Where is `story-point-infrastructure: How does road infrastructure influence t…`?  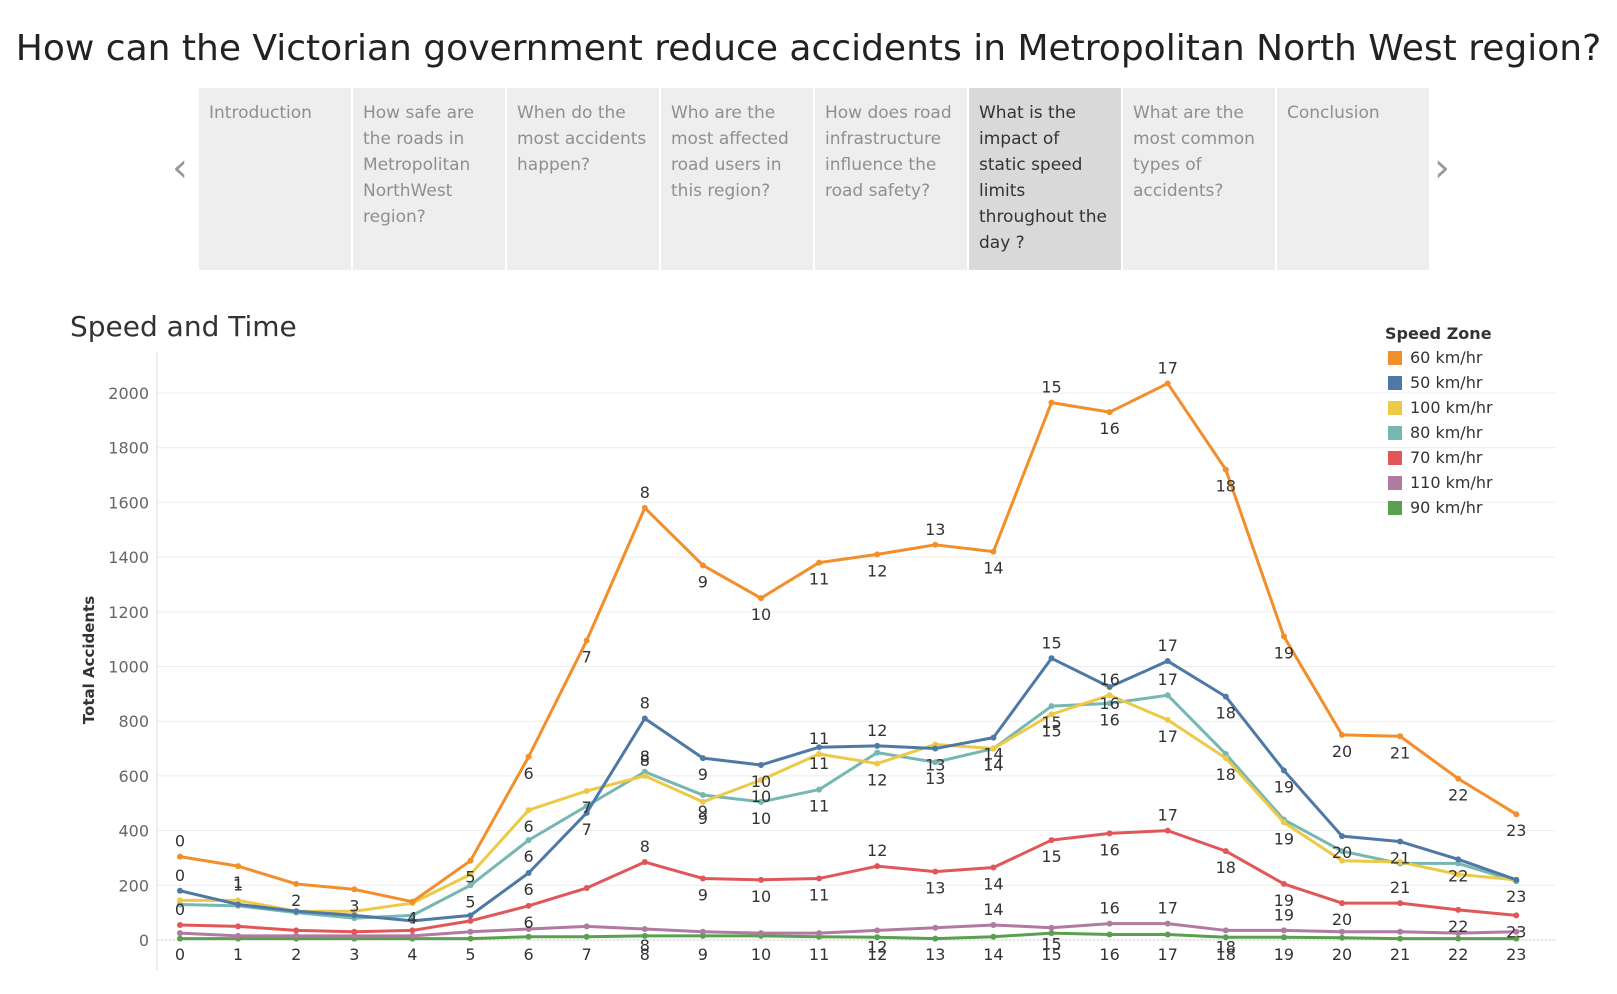 story-point-infrastructure: How does road infrastructure influence t… is located at coordinates (891, 179).